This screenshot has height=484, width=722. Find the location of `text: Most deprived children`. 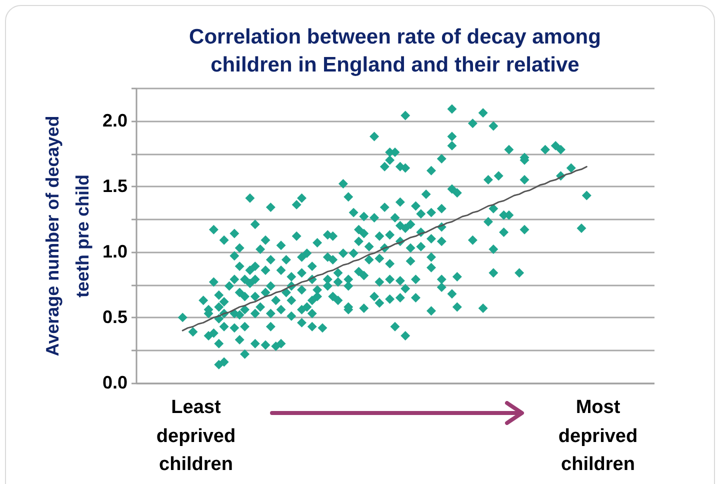

text: Most deprived children is located at coordinates (598, 436).